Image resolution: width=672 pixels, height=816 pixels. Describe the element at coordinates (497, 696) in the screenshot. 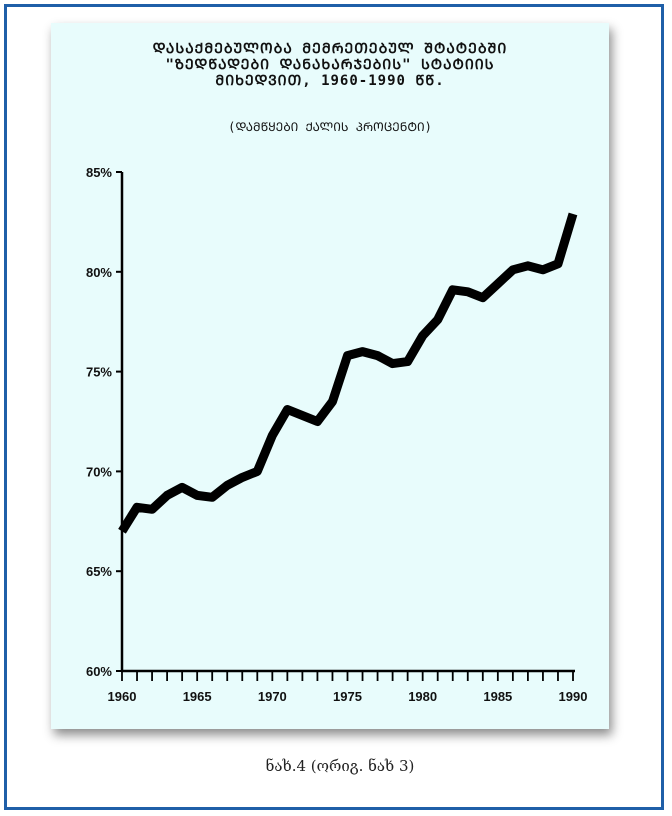

I see `x-tick-label: 1985` at that location.